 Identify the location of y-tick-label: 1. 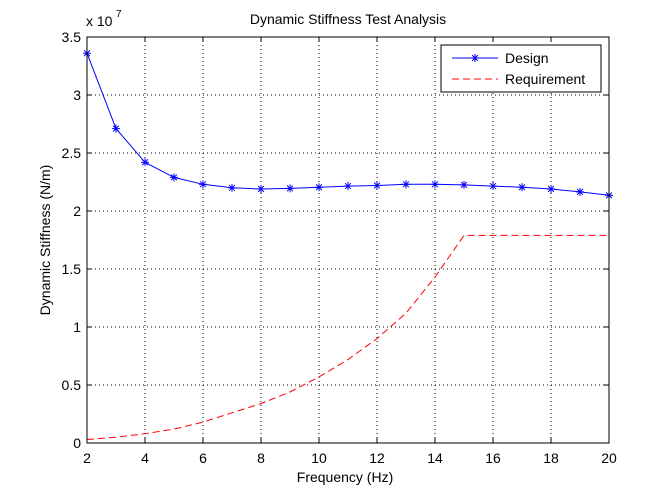
(77, 327).